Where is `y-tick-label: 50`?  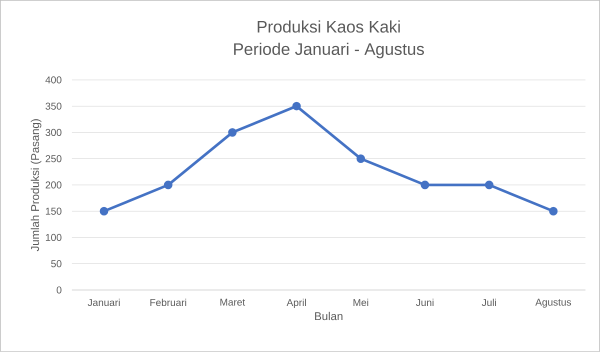
y-tick-label: 50 is located at coordinates (56, 264).